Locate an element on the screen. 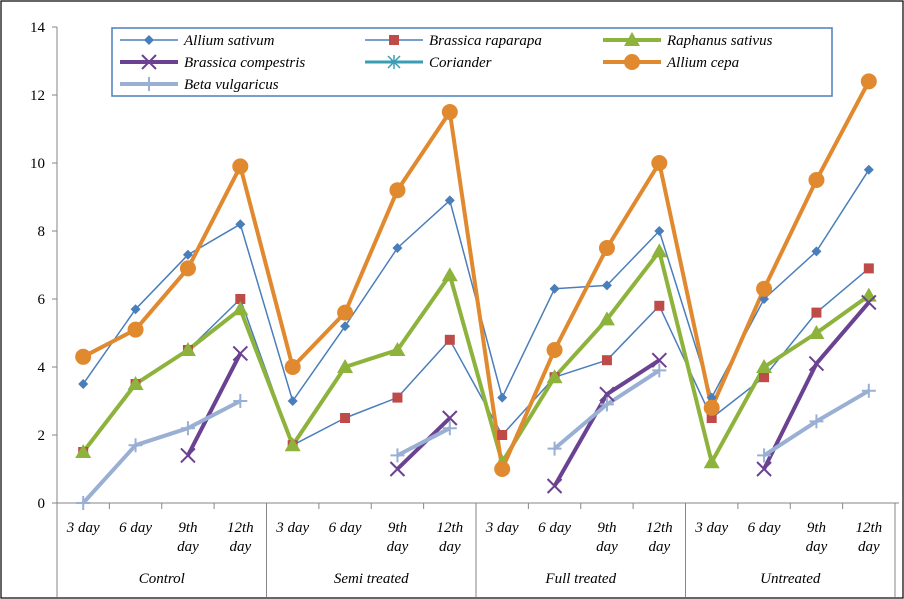 This screenshot has height=599, width=904. legend-marker-raphanus-sativus is located at coordinates (632, 39).